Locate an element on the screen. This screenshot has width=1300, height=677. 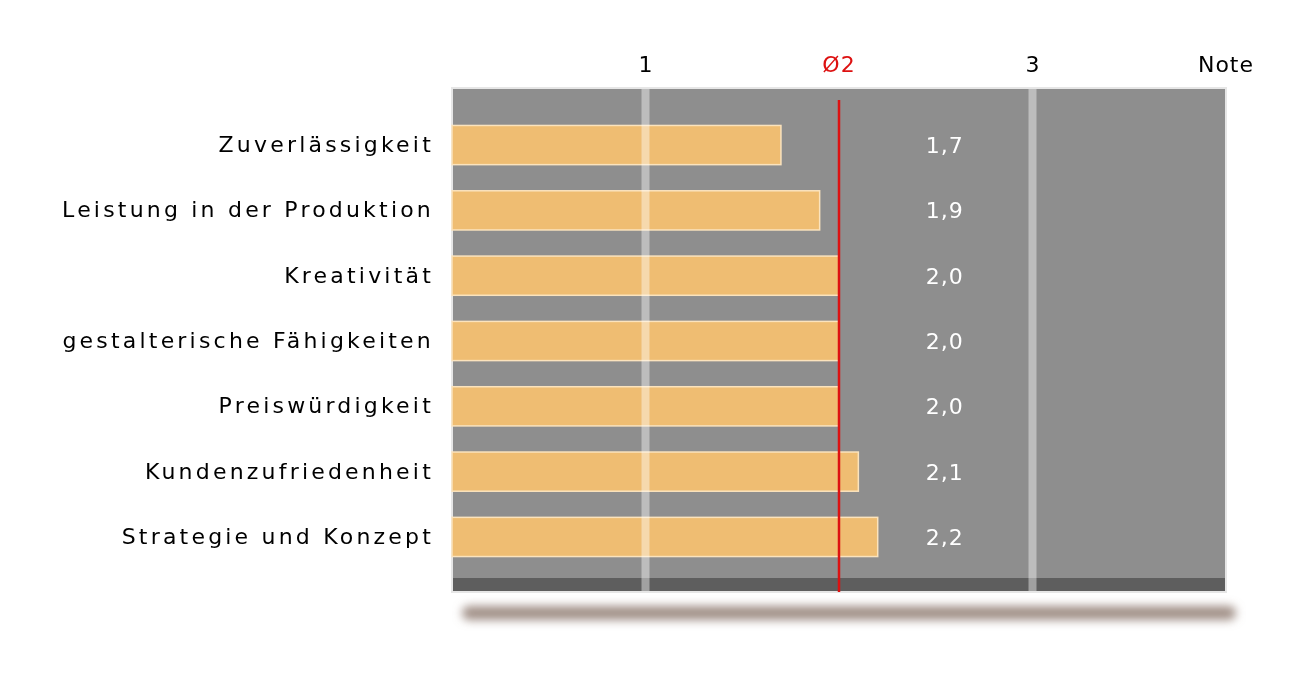
y-tick-label: Strategie und Konzept is located at coordinates (277, 536).